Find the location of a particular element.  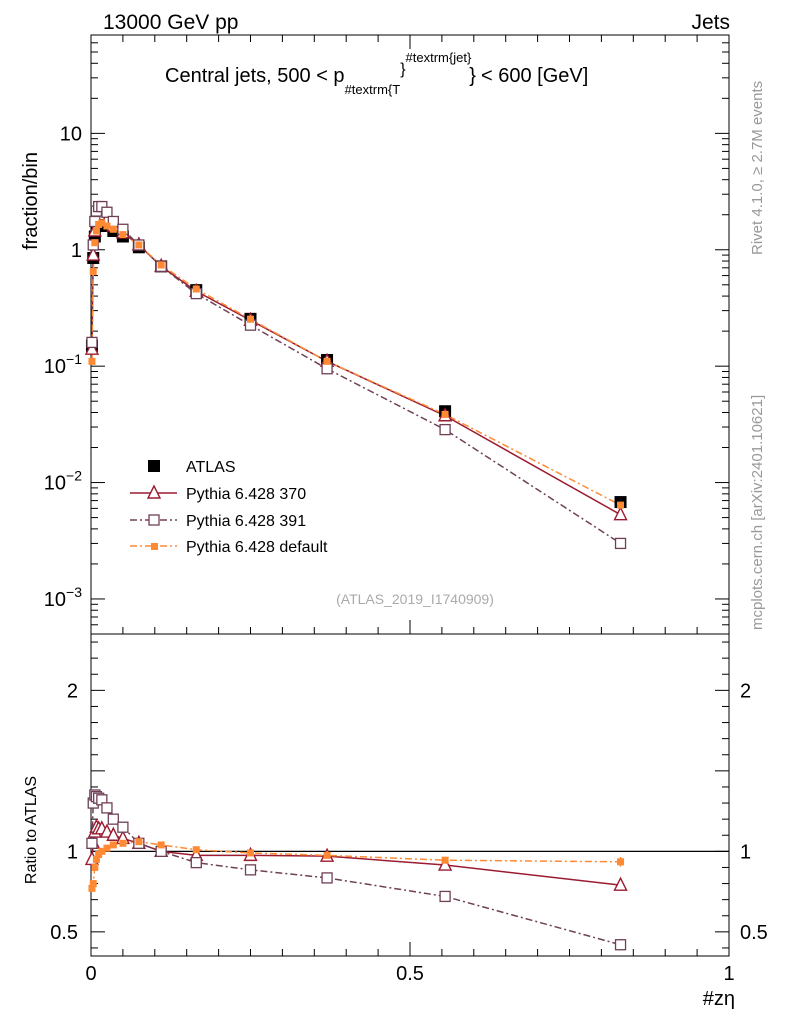

x-axis-label: #zη is located at coordinates (719, 999).